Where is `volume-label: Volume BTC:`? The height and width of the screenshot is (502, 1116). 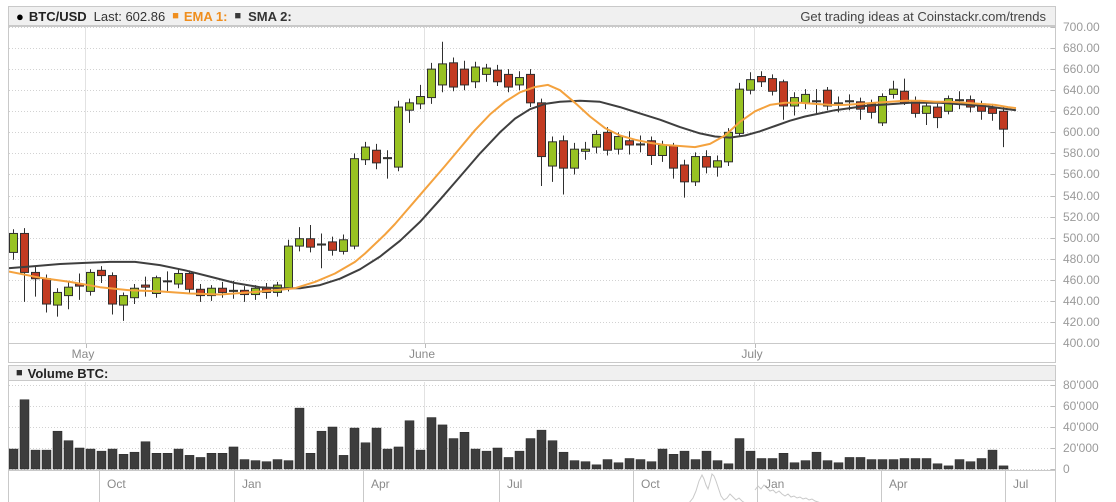
volume-label: Volume BTC: is located at coordinates (68, 373).